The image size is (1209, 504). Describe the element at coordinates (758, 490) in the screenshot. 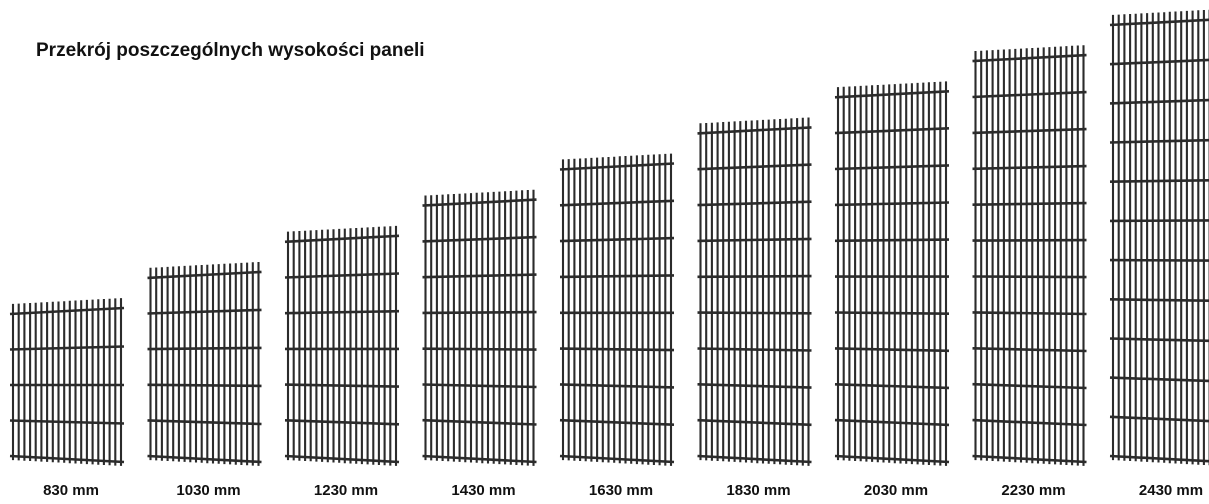

I see `panel-height-label: 1830 mm` at that location.